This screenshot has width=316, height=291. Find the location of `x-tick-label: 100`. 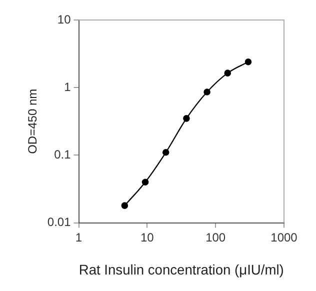

x-tick-label: 100 is located at coordinates (216, 237).